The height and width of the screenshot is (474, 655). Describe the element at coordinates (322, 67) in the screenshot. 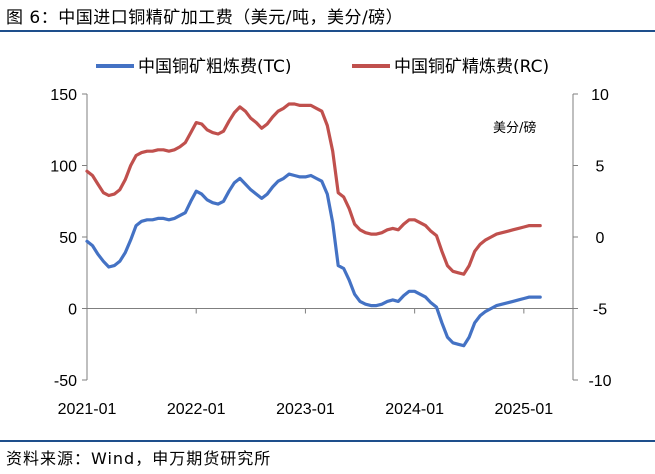

I see `legend: 中国铜矿粗炼费(TC) 中国铜矿精炼费(RC)` at that location.